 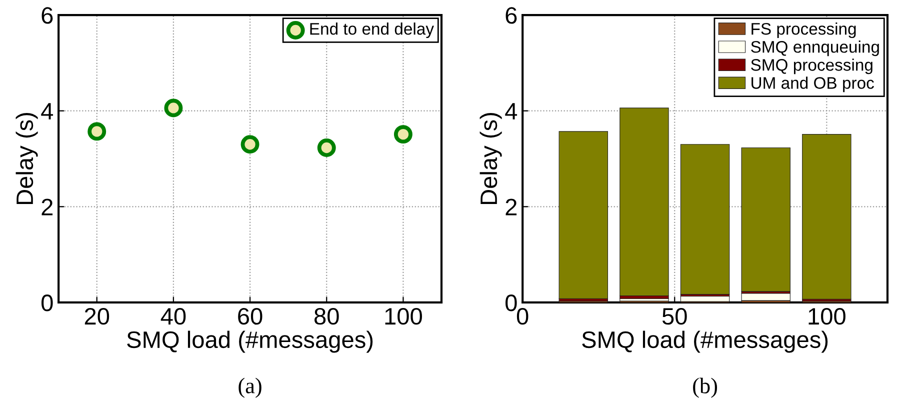 I want to click on text: (b), so click(x=705, y=388).